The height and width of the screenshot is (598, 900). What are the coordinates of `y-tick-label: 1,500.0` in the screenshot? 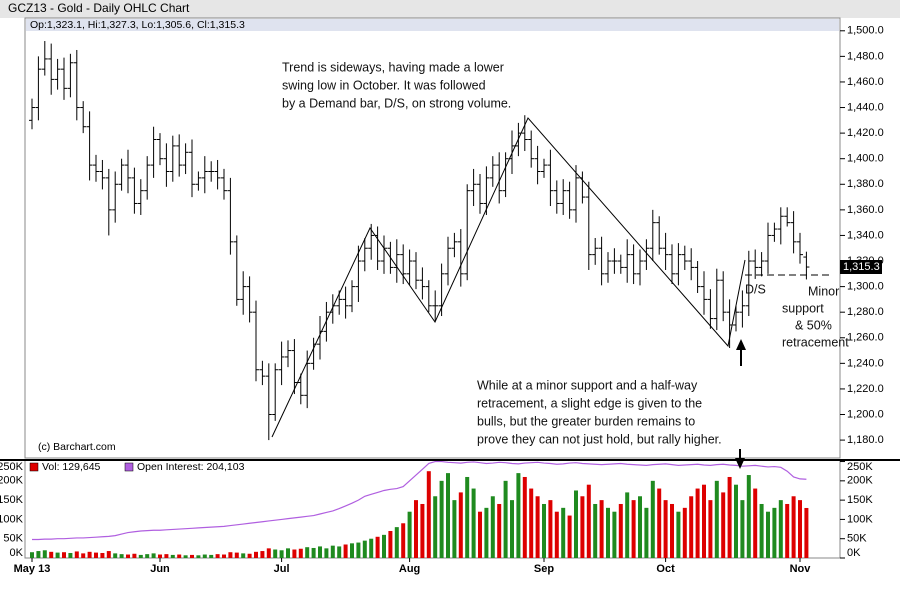 It's located at (865, 31).